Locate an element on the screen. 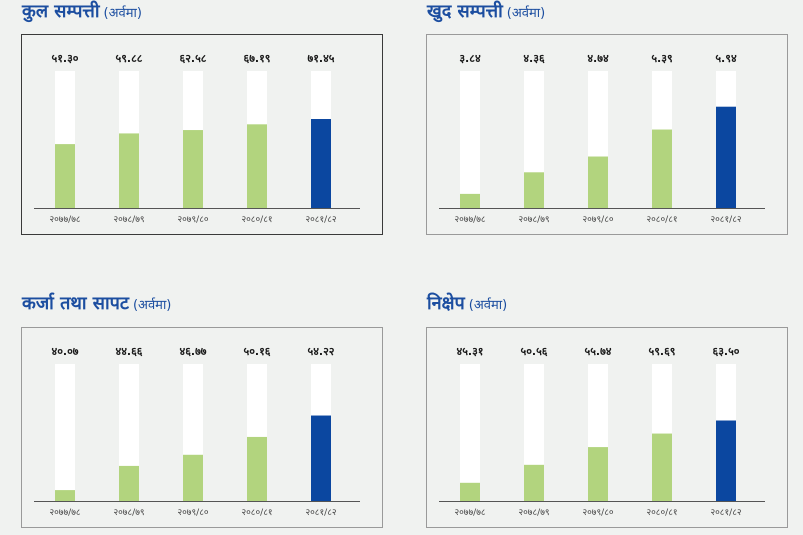  data-label: ४०.०७ is located at coordinates (64, 351).